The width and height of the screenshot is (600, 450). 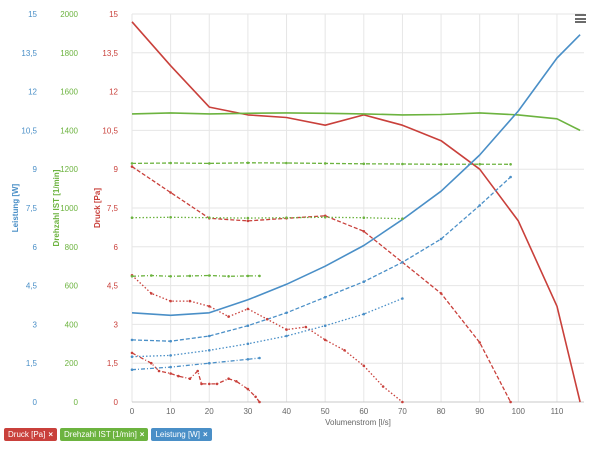 I want to click on y-tick-label-druck: 9, so click(x=116, y=169).